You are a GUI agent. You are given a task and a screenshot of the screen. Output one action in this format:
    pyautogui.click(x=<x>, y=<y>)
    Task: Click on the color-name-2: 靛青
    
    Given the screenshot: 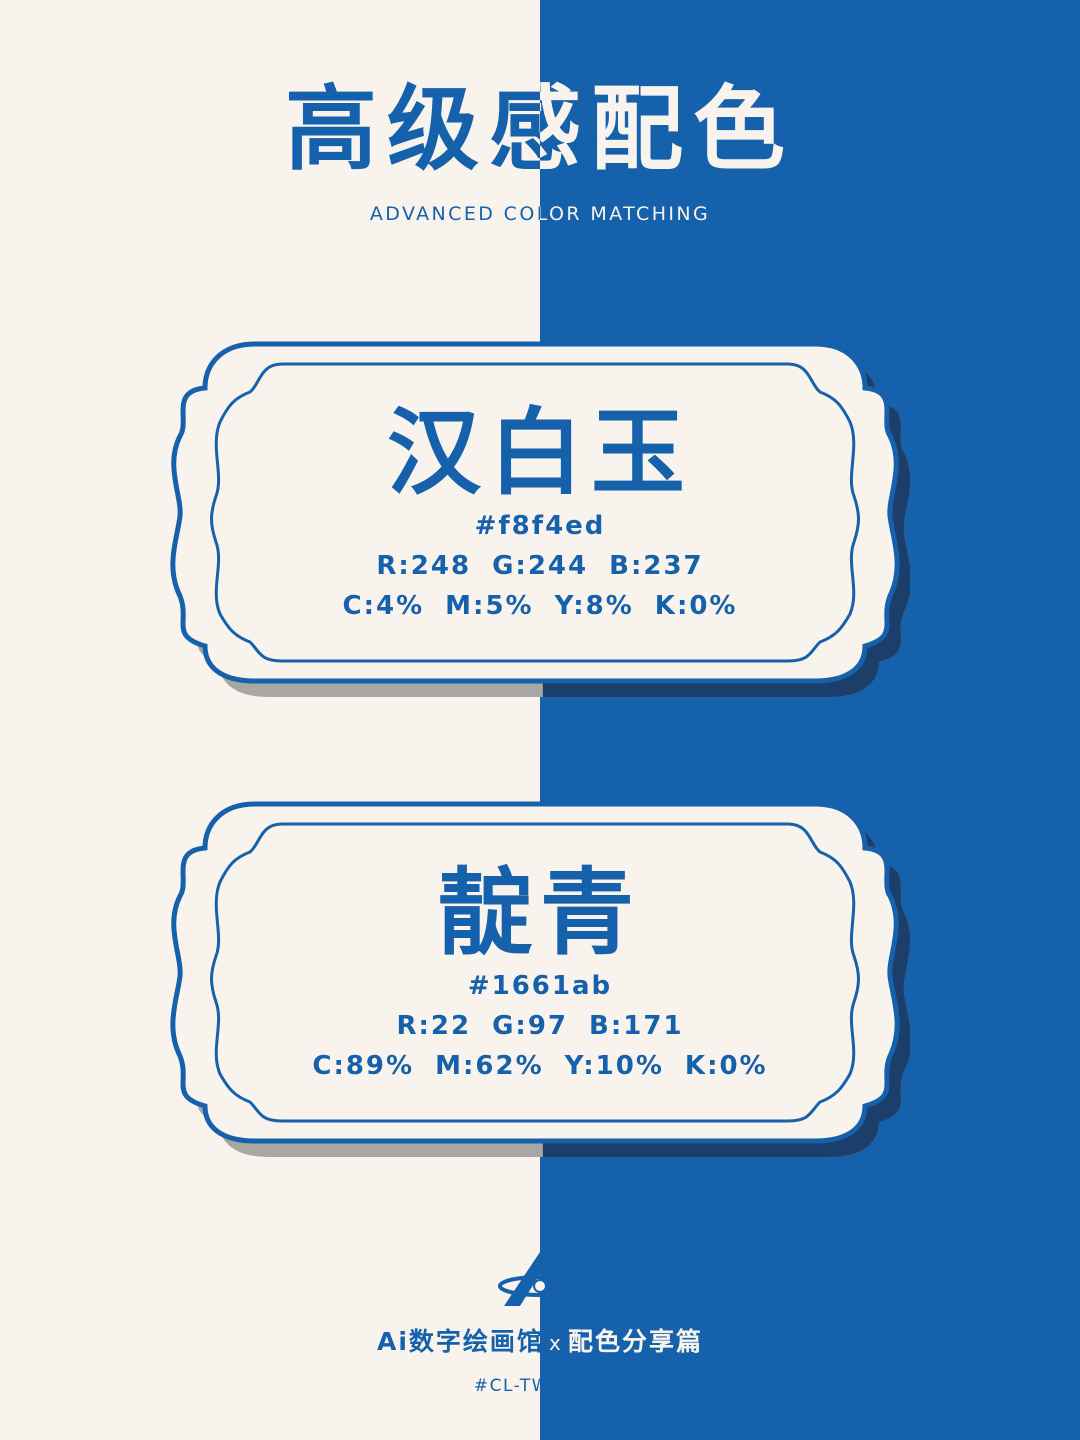 What is the action you would take?
    pyautogui.click(x=539, y=913)
    